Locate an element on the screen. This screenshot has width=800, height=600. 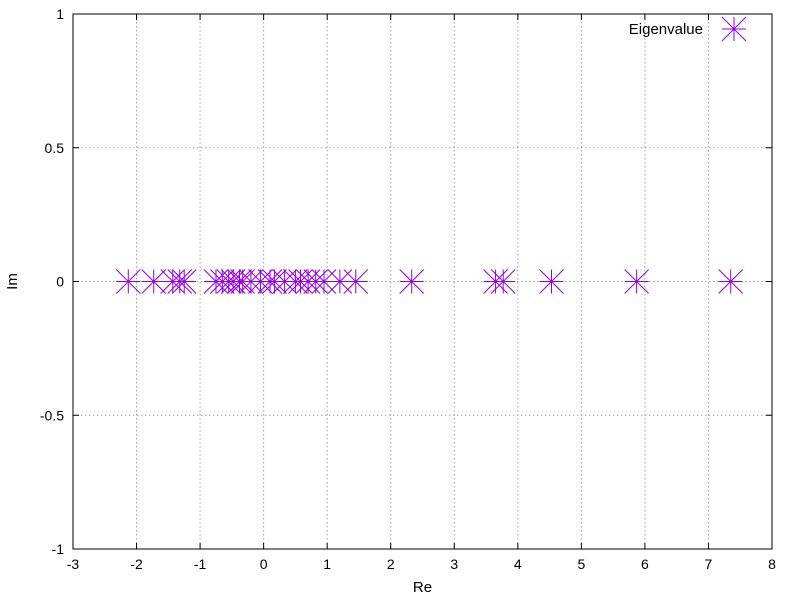
x-tick-label: 7 is located at coordinates (709, 564).